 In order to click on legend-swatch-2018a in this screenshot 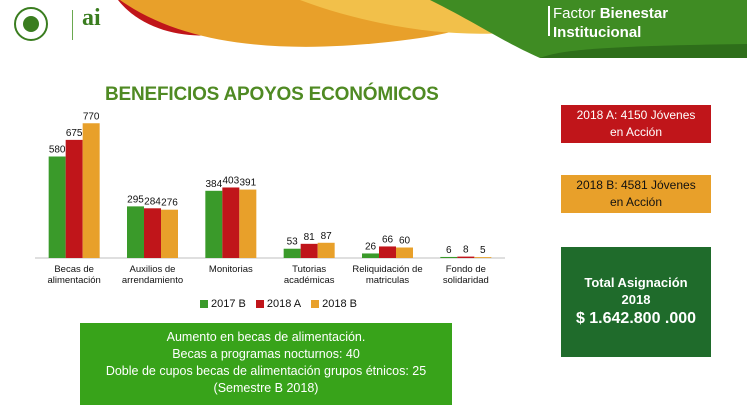, I will do `click(259, 304)`.